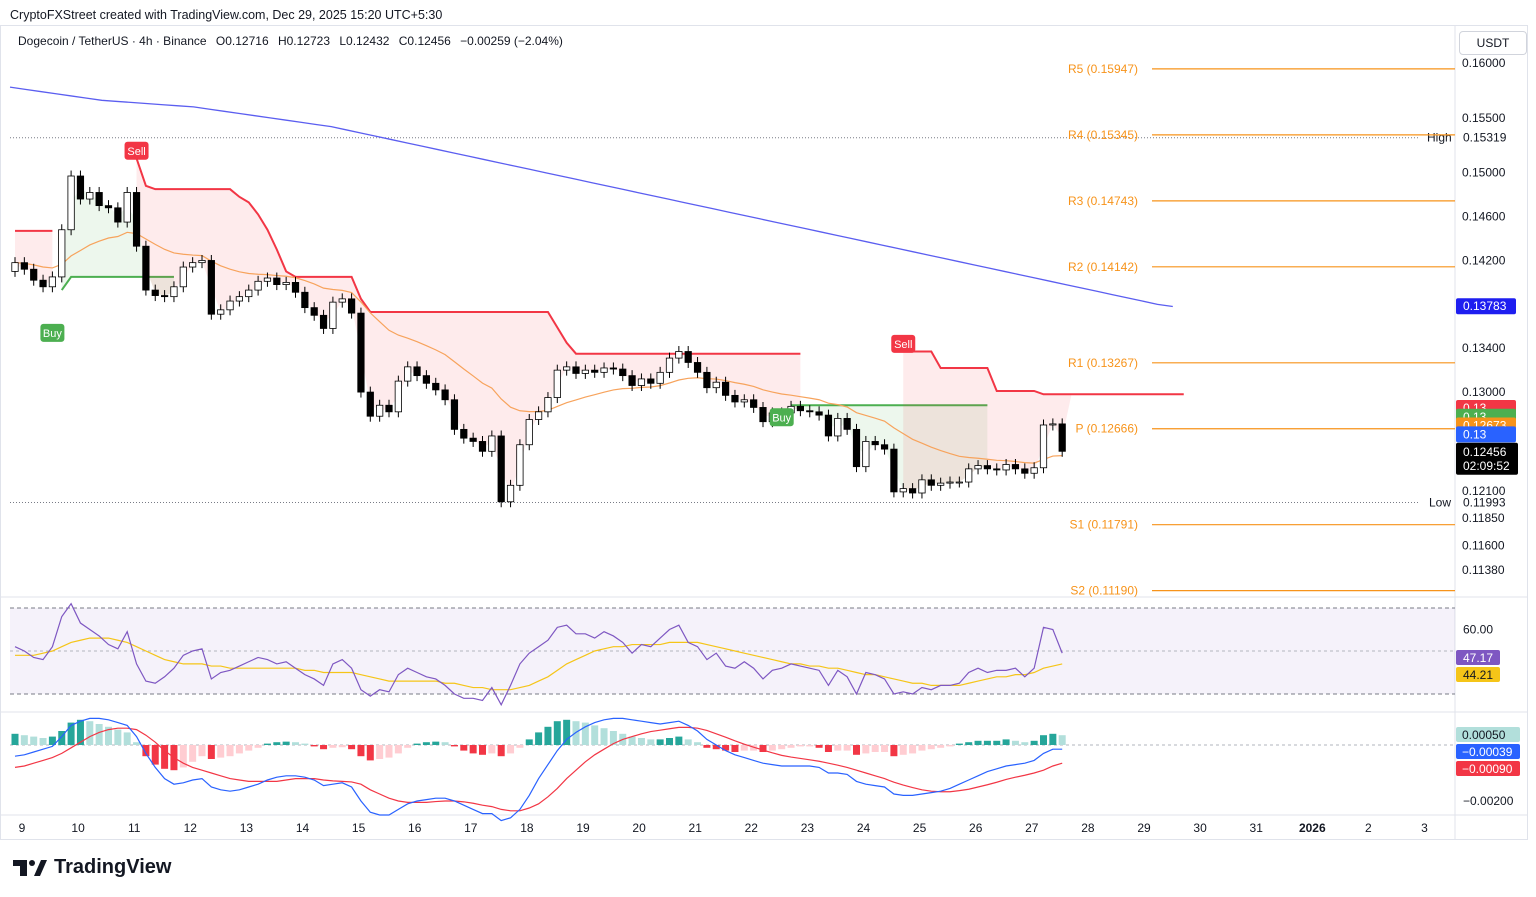  Describe the element at coordinates (415, 828) in the screenshot. I see `time-axis-tick: 16` at that location.